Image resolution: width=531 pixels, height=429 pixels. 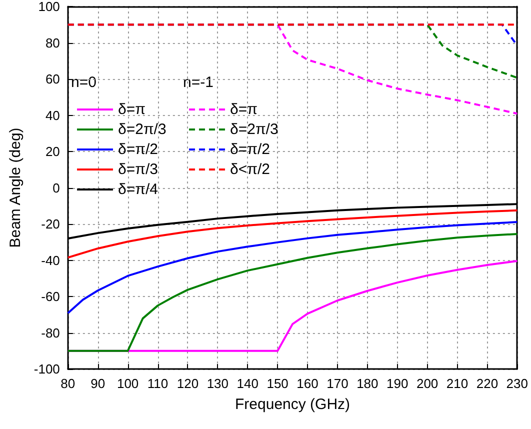 I want to click on y-tick-label: -20, so click(x=50, y=224).